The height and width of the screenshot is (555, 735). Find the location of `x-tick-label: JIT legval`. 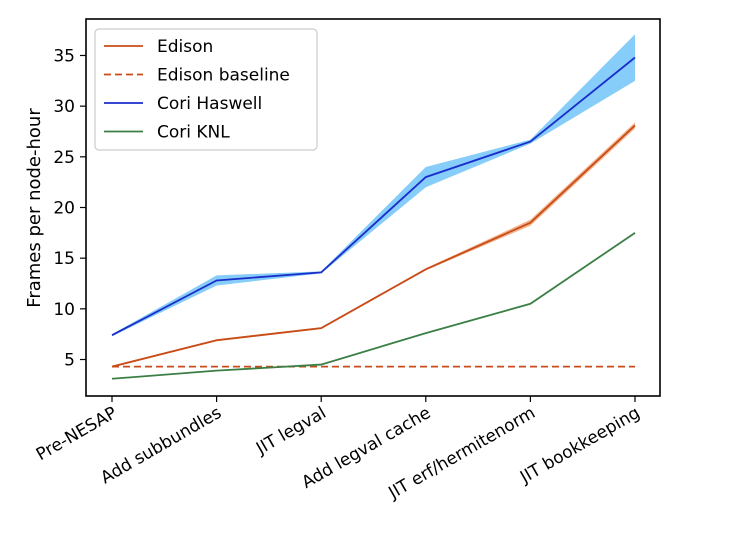

x-tick-label: JIT legval is located at coordinates (291, 431).